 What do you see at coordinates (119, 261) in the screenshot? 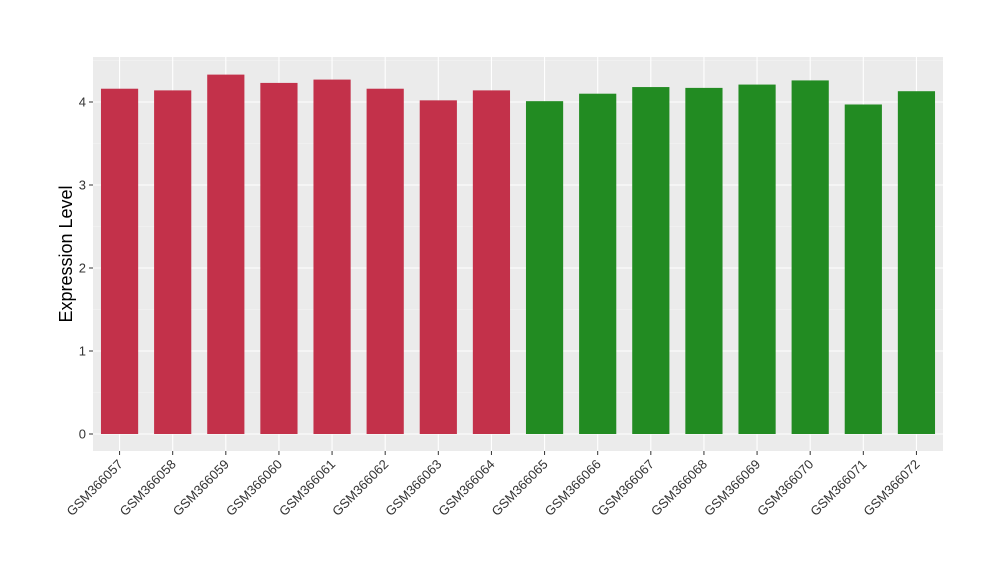
I see `bar-GSM366057` at bounding box center [119, 261].